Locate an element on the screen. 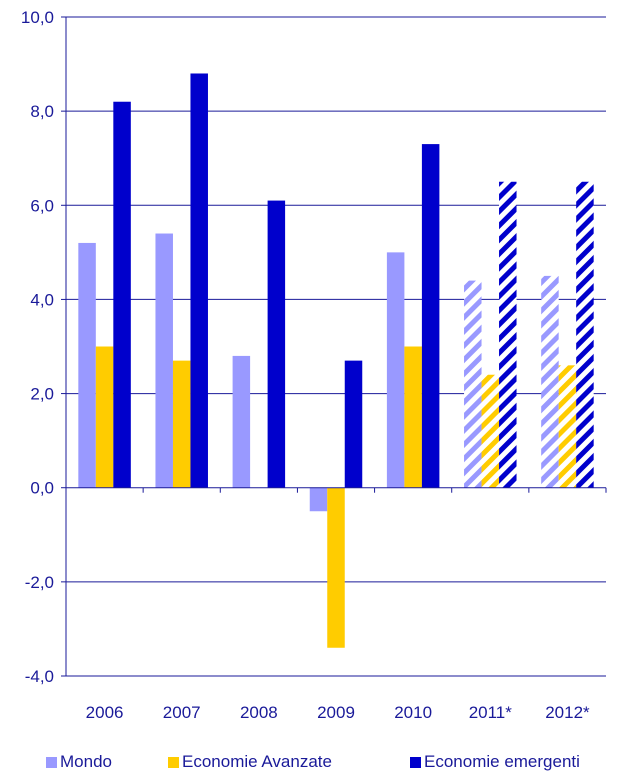  bar-economie-emergenti-2011 is located at coordinates (508, 334).